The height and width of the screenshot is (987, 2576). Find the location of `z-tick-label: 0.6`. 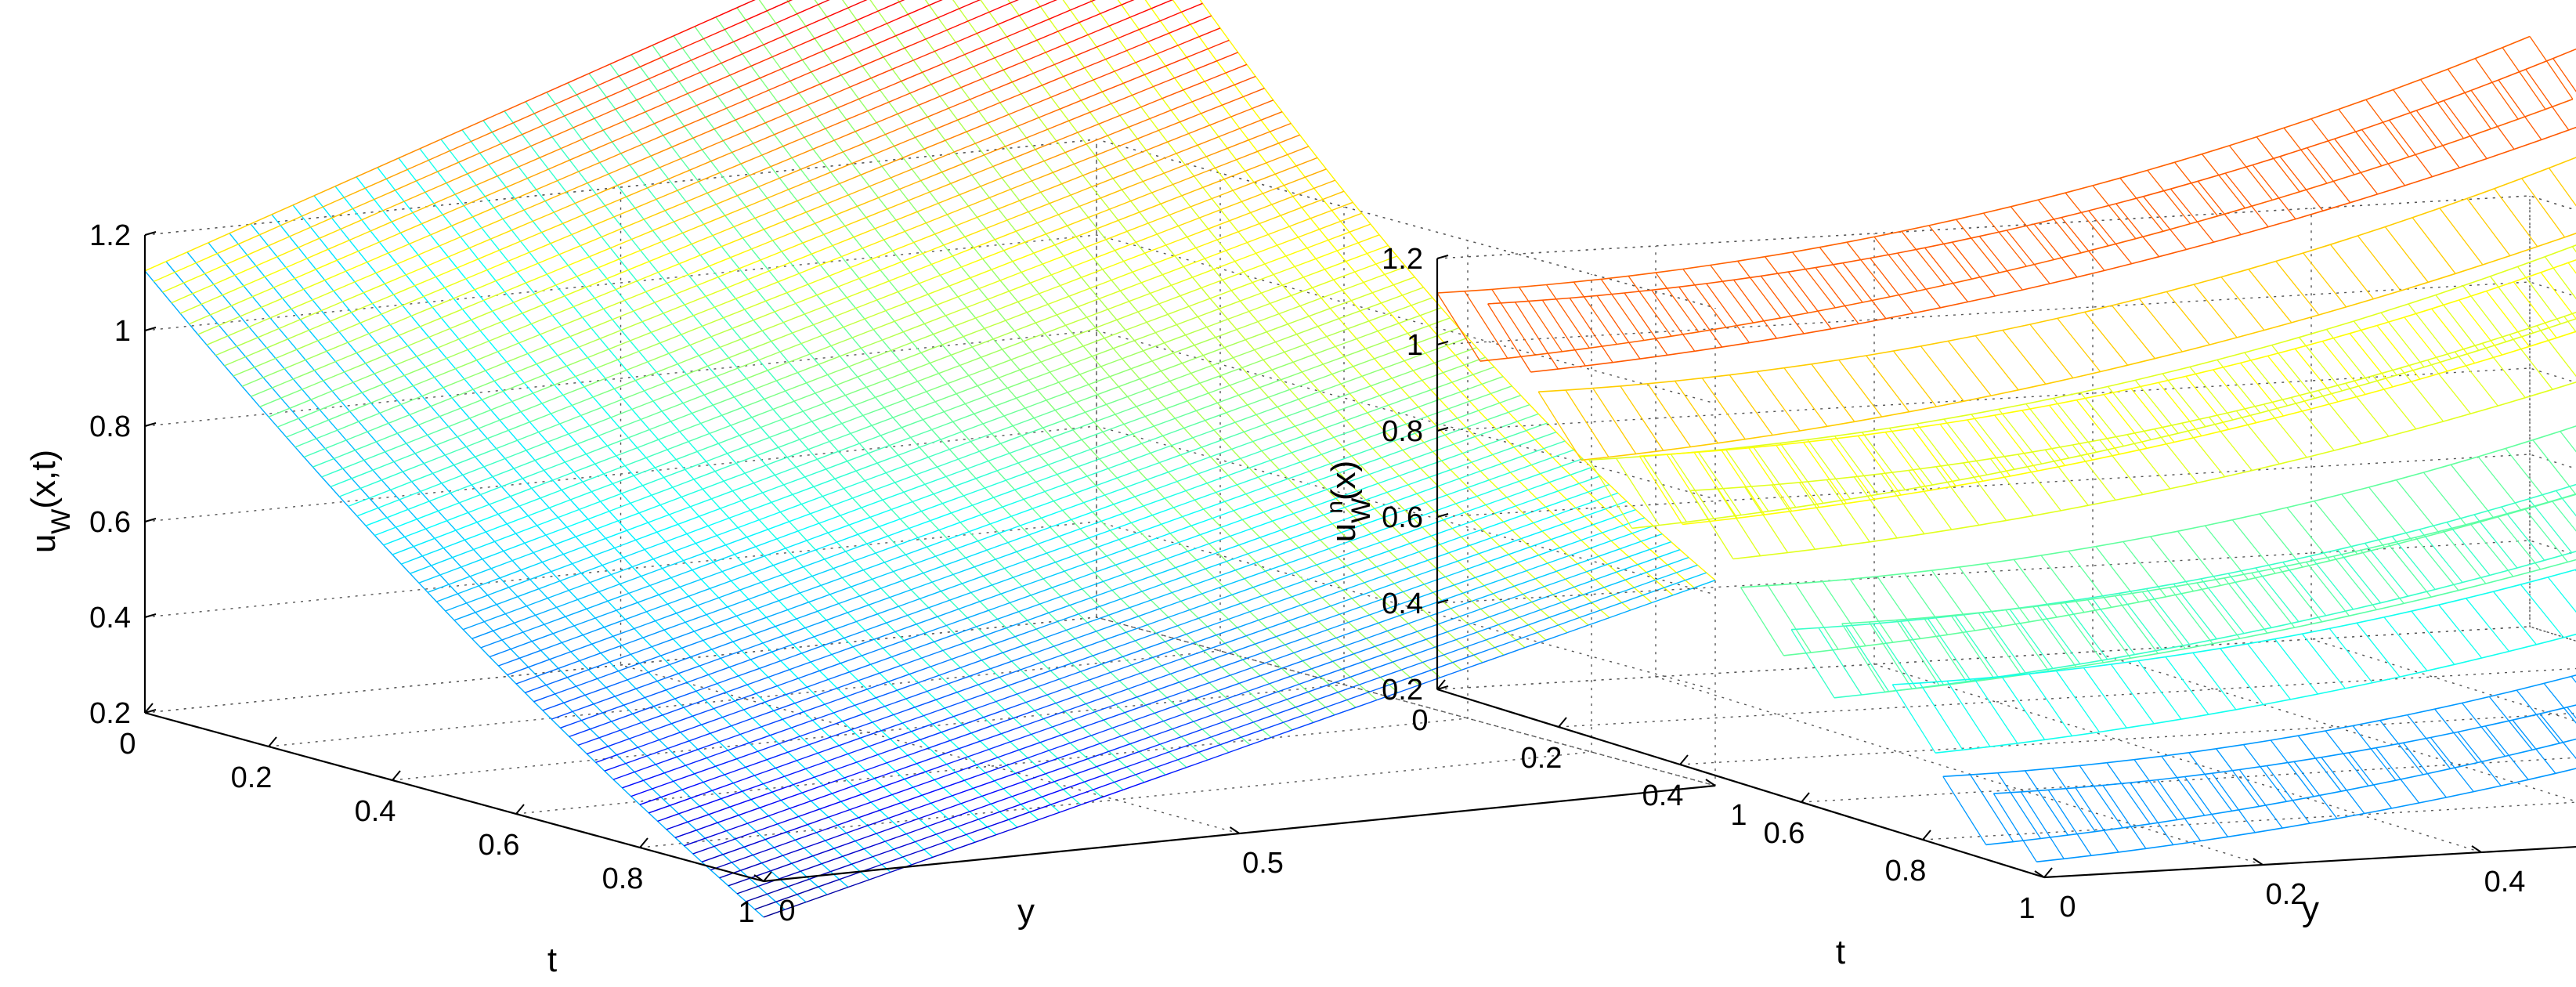

z-tick-label: 0.6 is located at coordinates (110, 522).